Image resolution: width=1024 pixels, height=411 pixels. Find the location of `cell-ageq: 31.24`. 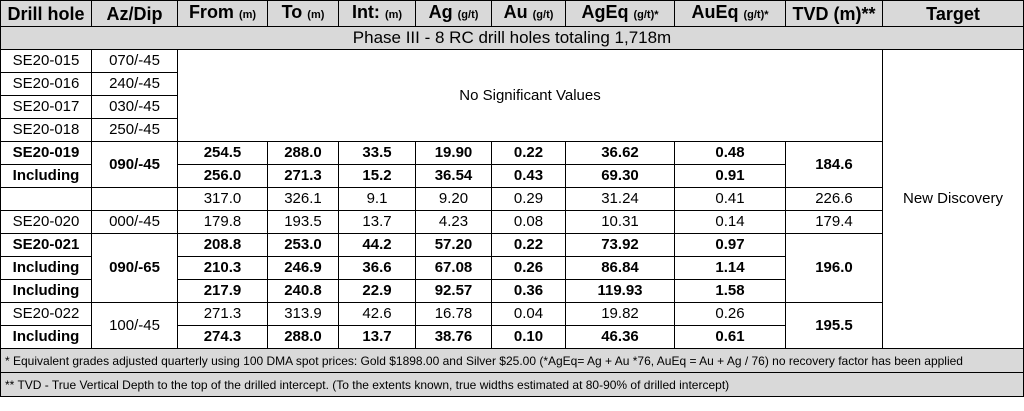

cell-ageq: 31.24 is located at coordinates (620, 199).